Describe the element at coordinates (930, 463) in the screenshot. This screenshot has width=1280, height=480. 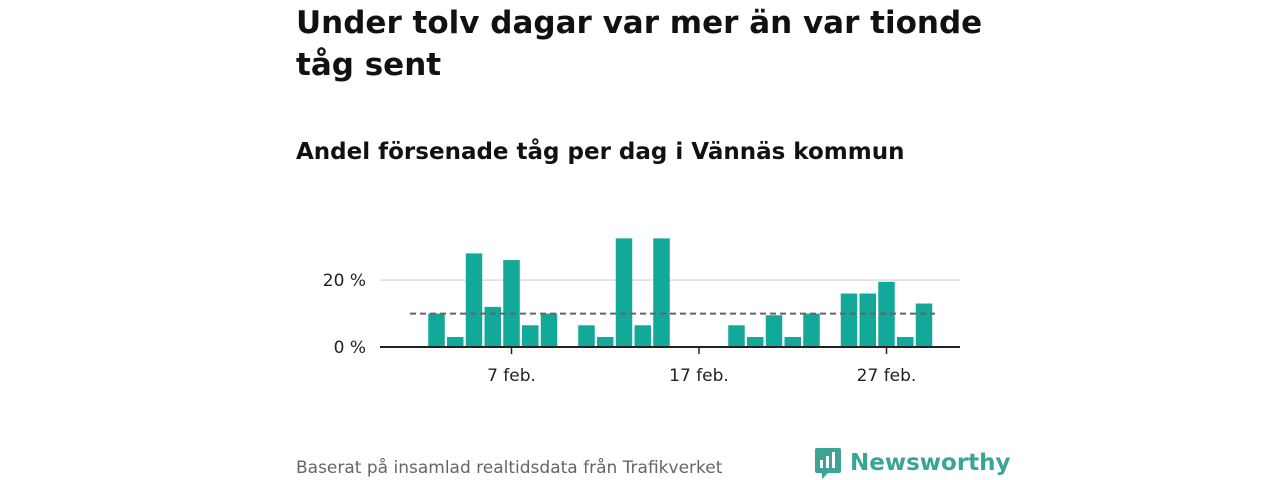
I see `brand-name: Newsworthy` at that location.